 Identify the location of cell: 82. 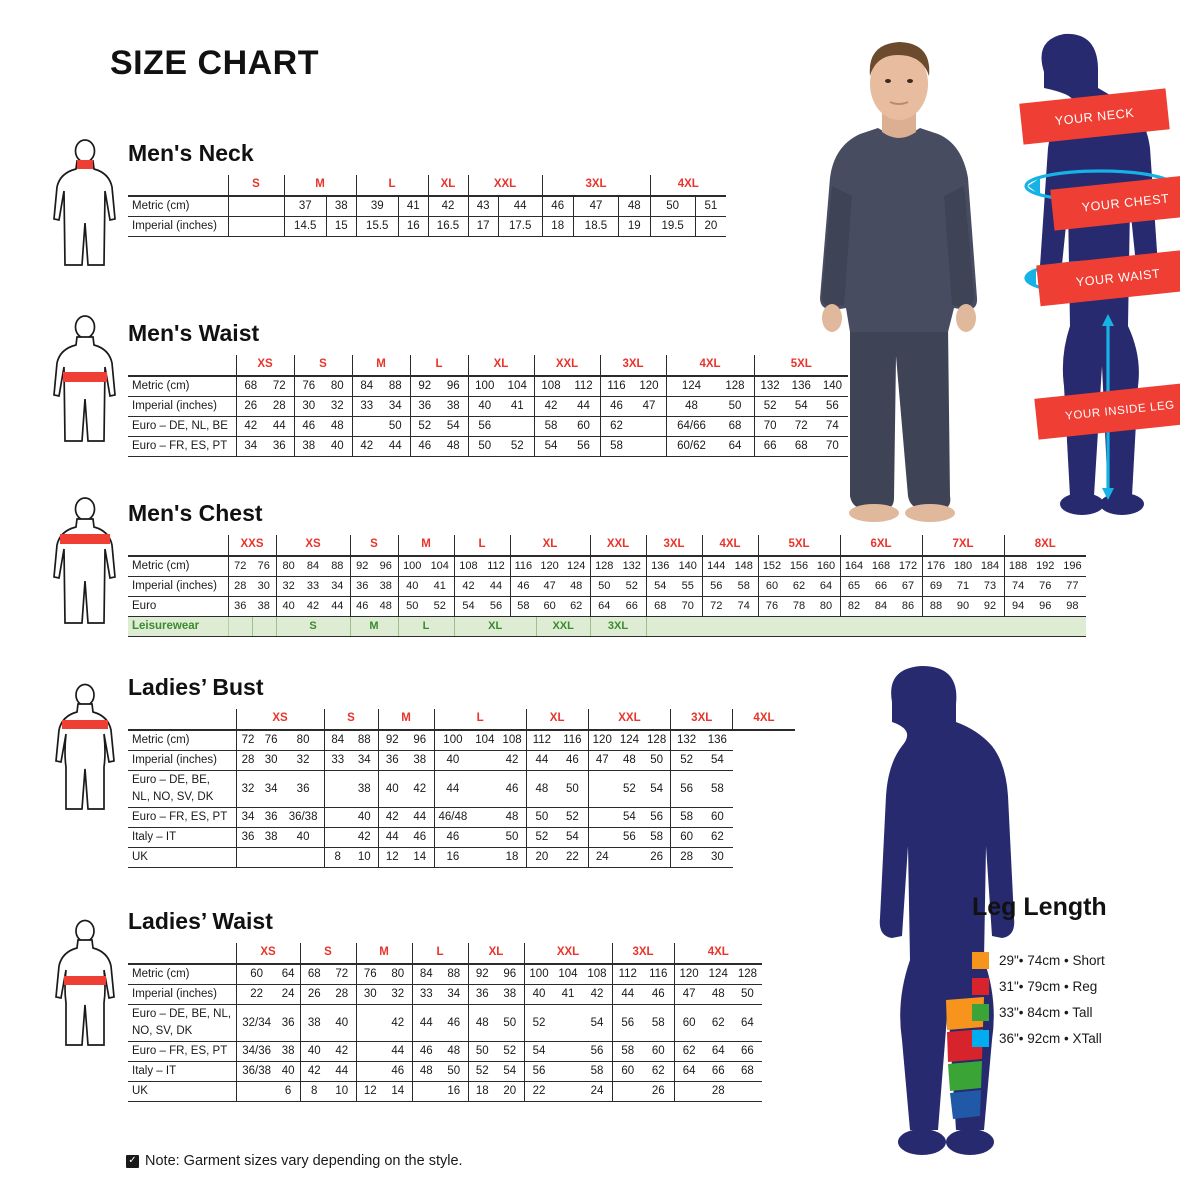
(853, 606).